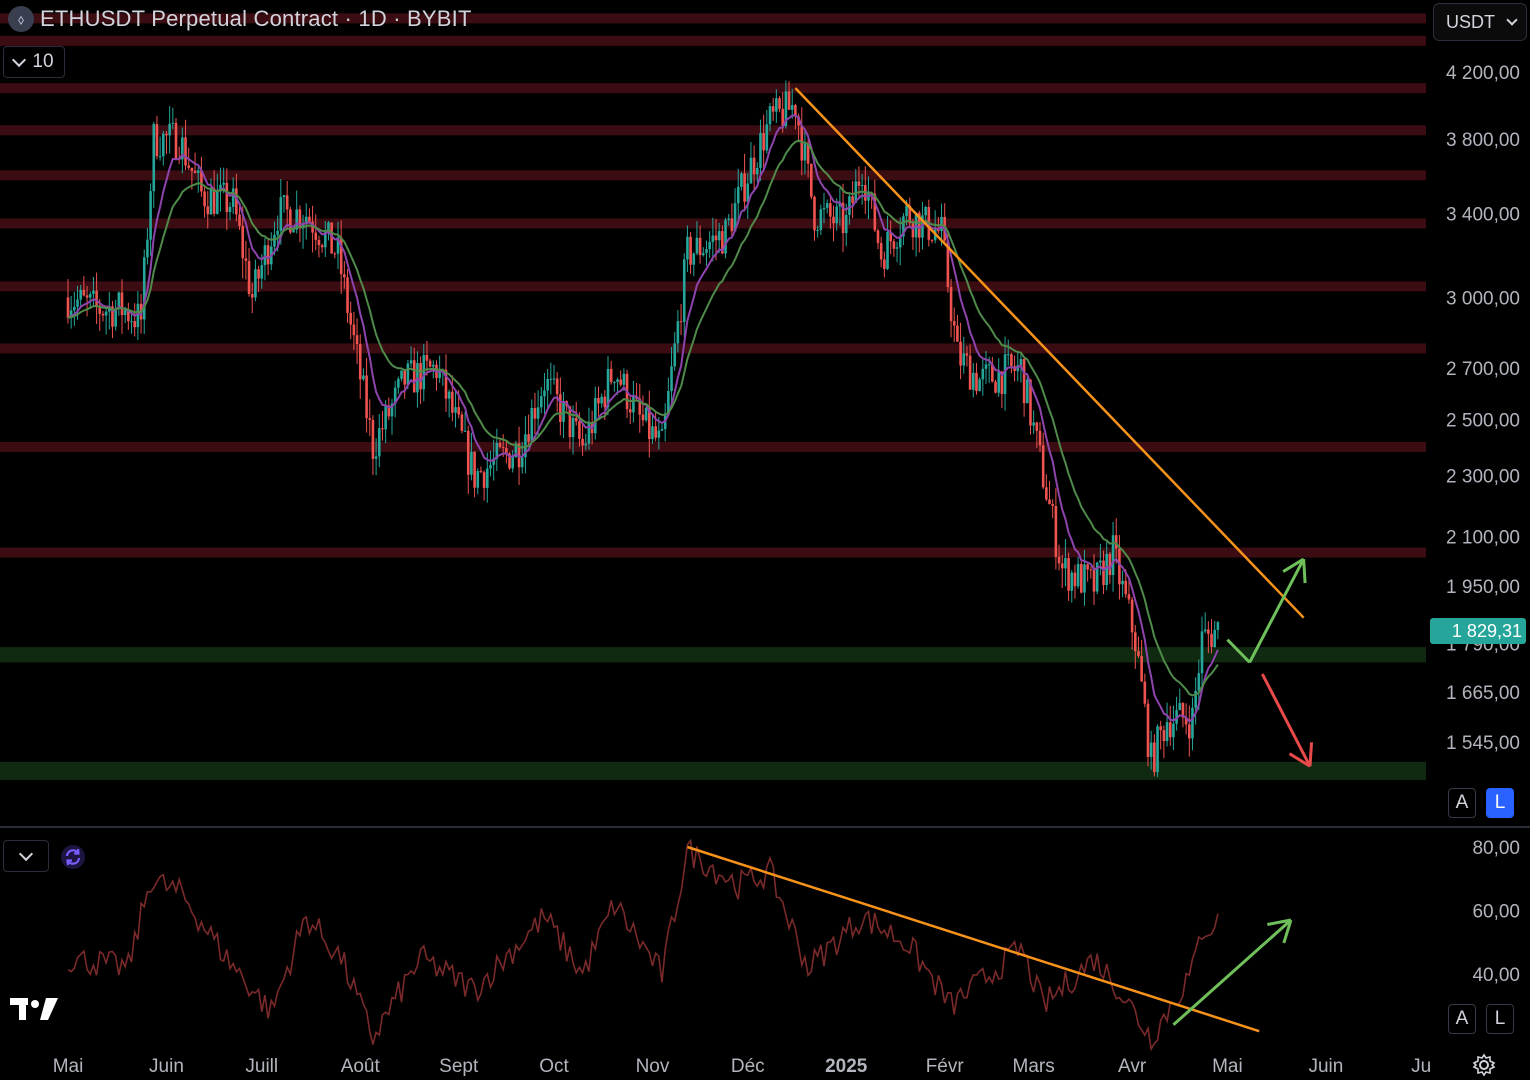  Describe the element at coordinates (1462, 803) in the screenshot. I see `auto-scale-button: A` at that location.